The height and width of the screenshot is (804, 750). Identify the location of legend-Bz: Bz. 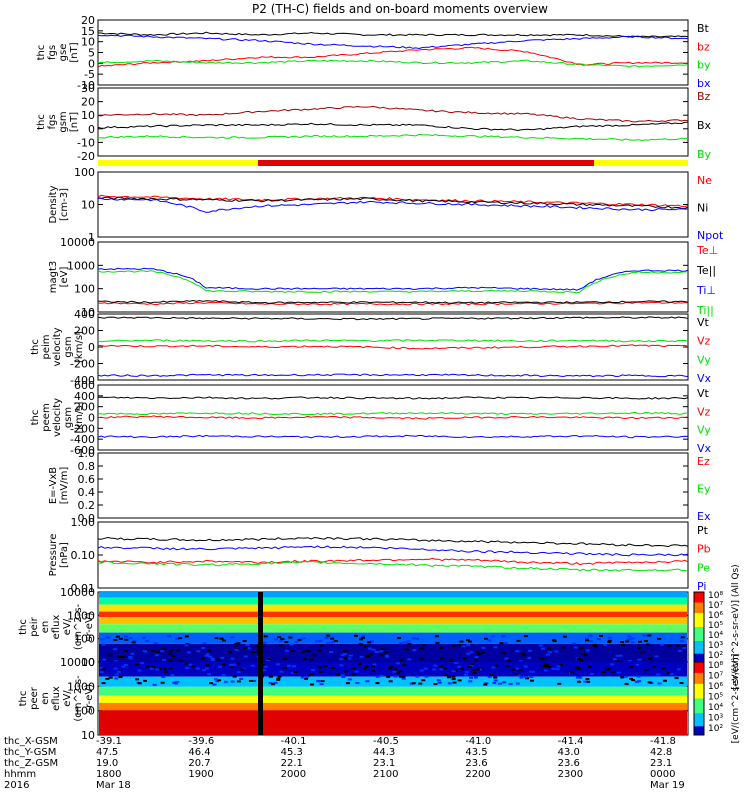
(704, 96).